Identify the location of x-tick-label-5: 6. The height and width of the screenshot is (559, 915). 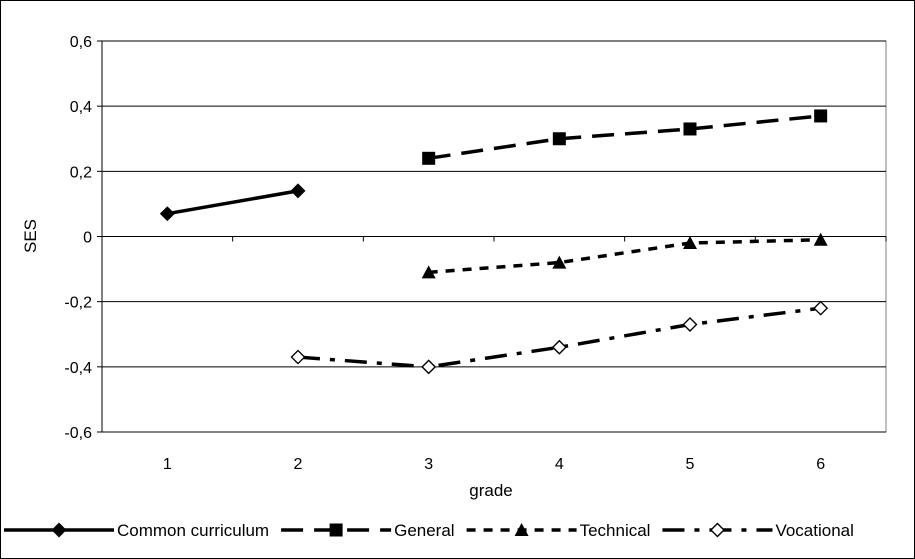
(820, 464).